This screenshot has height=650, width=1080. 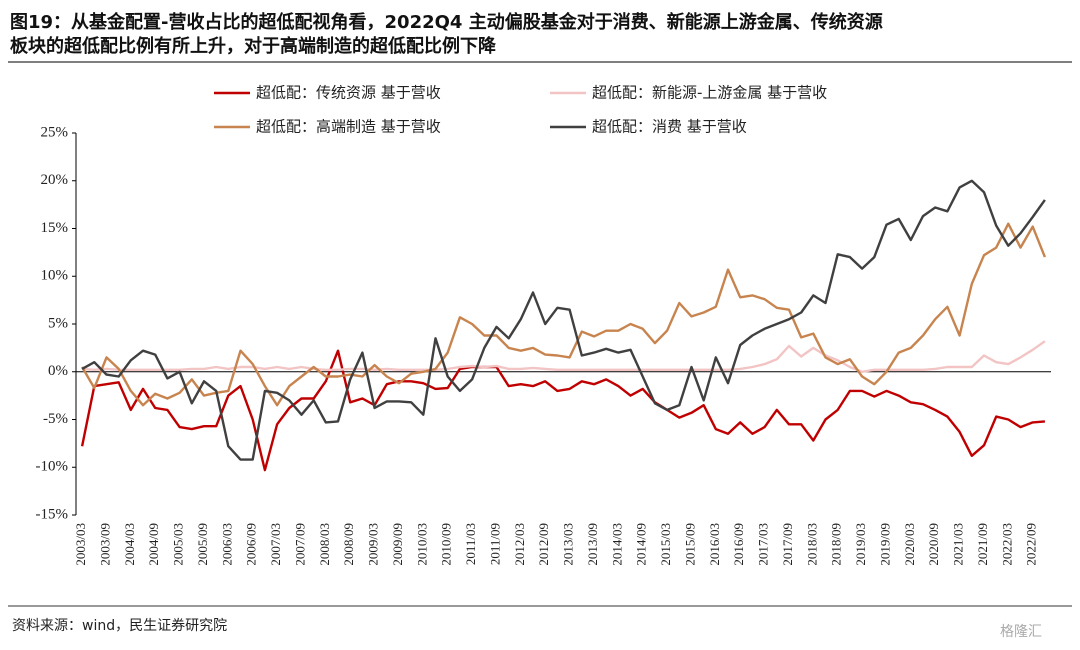 I want to click on y-tick-label: 20%, so click(x=55, y=180).